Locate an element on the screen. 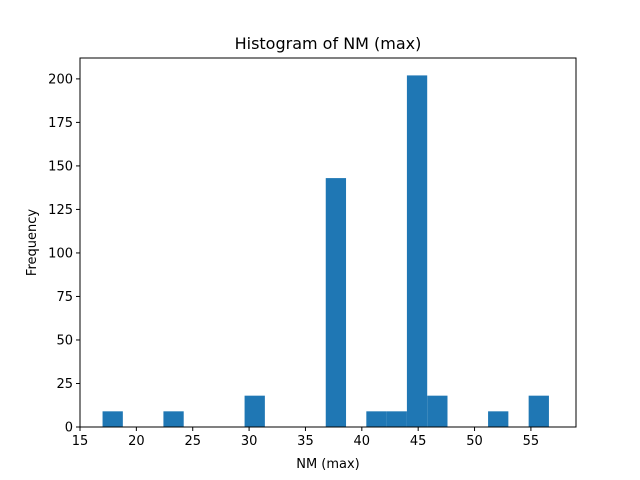 This screenshot has height=480, width=640. x-tick-label: 30 is located at coordinates (249, 441).